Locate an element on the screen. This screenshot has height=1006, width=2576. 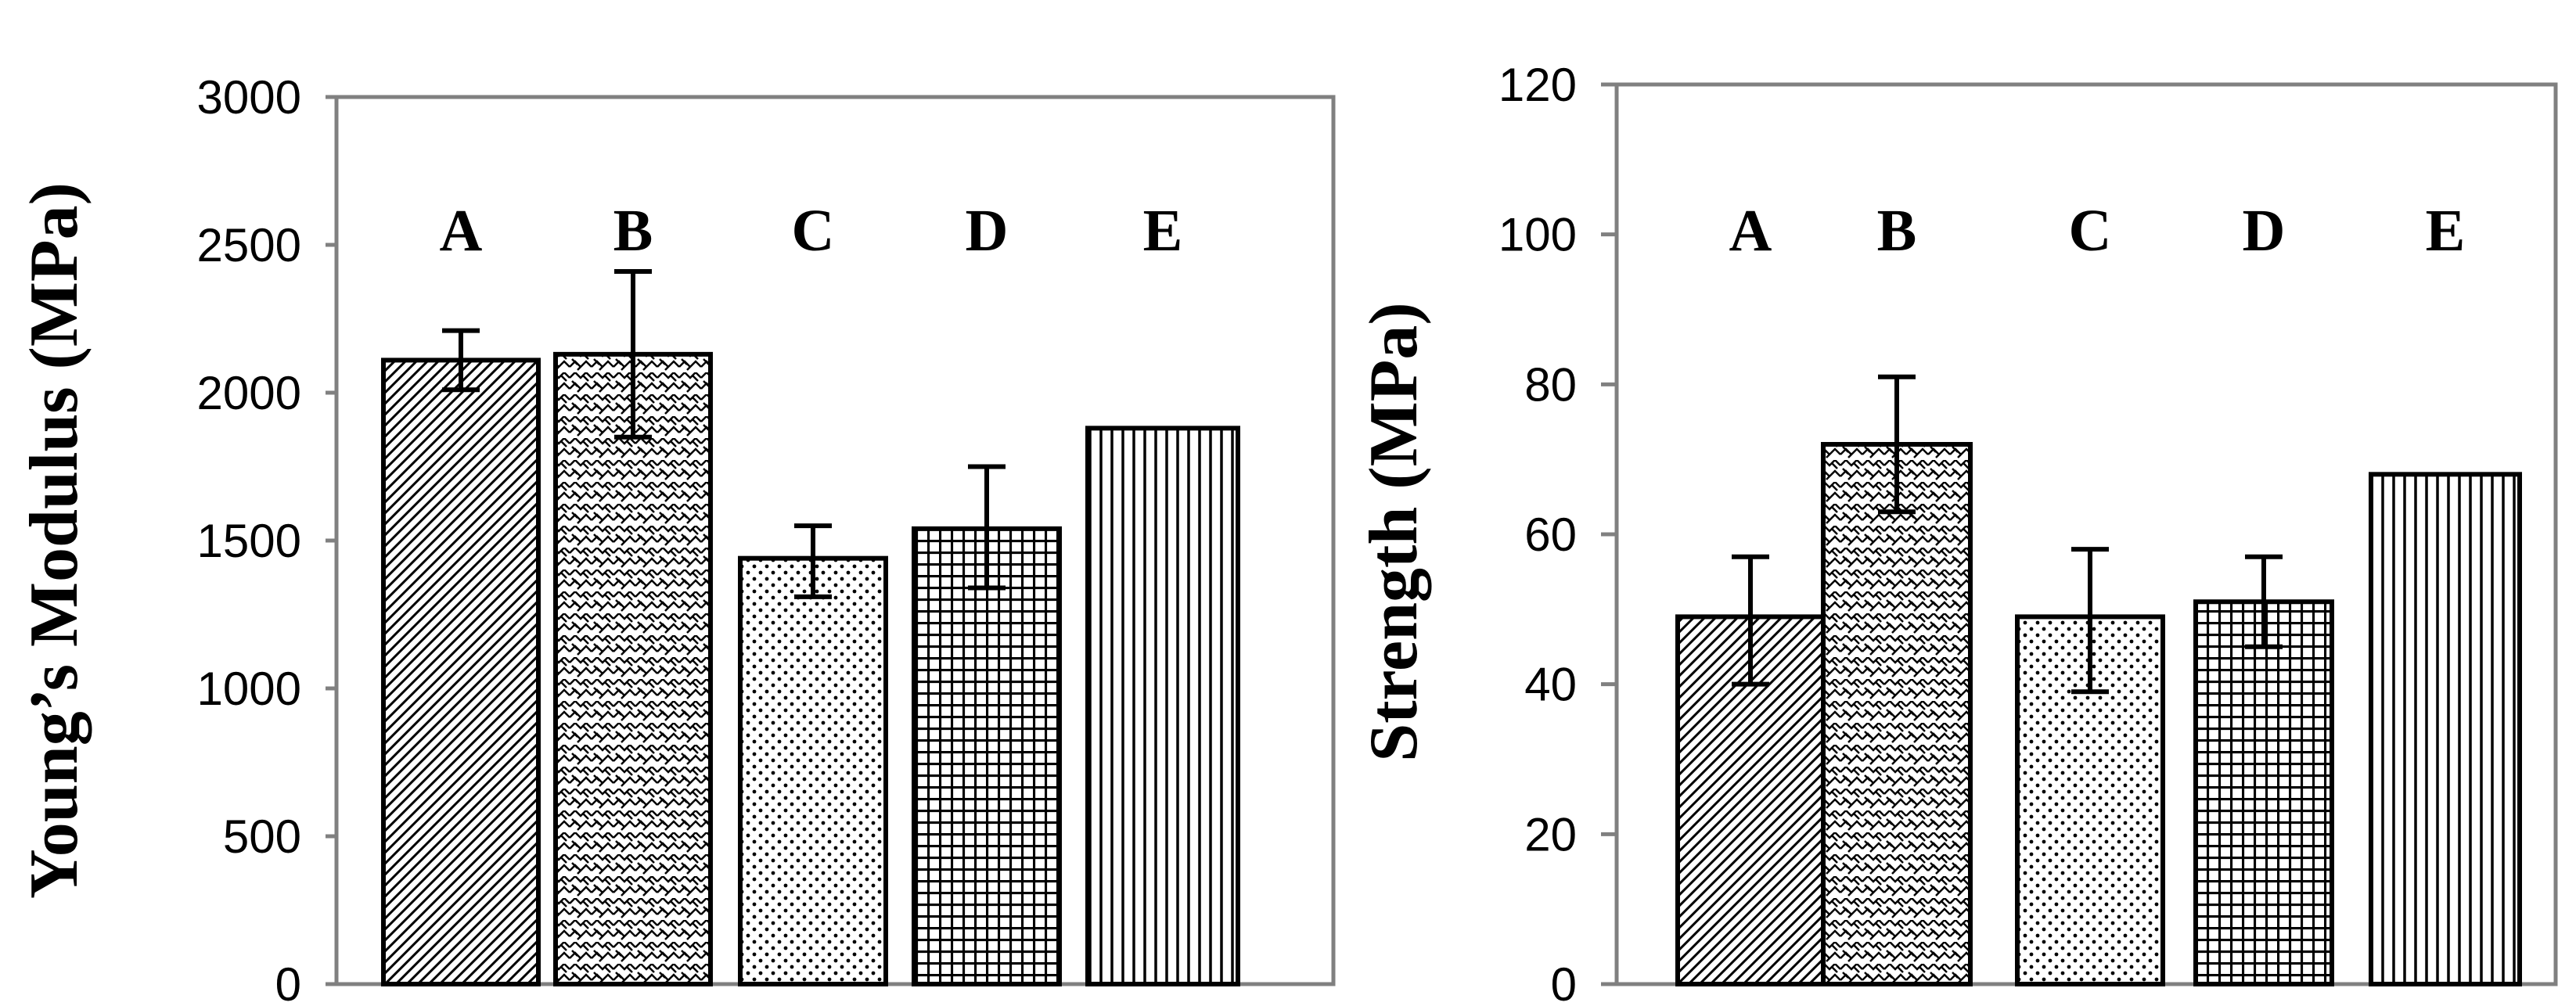
y-axis-label: Young’s Modulus (MPa) is located at coordinates (54, 541).